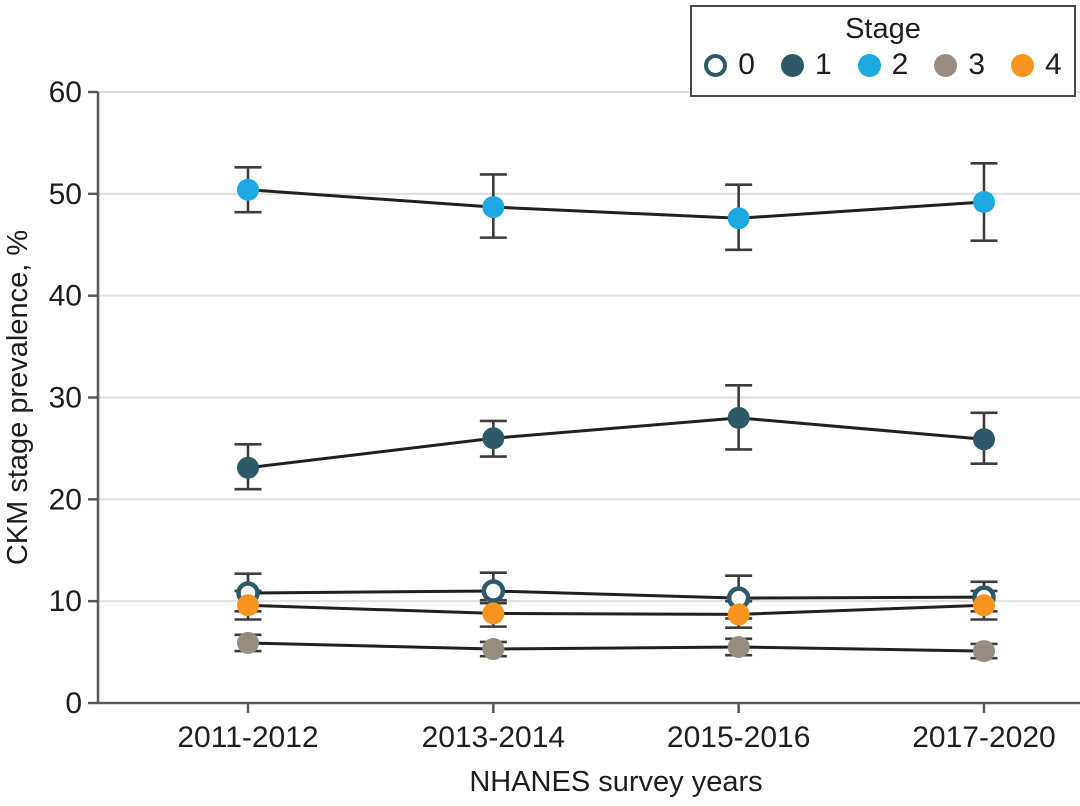  Describe the element at coordinates (493, 438) in the screenshot. I see `data-point-stage-1-2013-2014` at that location.